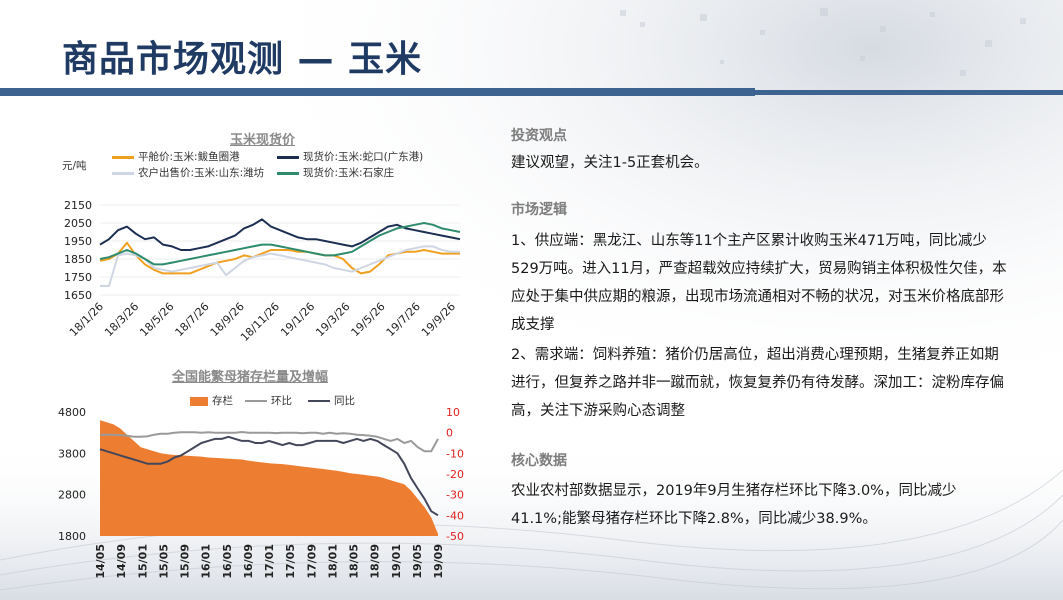 The width and height of the screenshot is (1063, 600). What do you see at coordinates (909, 92) in the screenshot?
I see `title-underline-bar-extension` at bounding box center [909, 92].